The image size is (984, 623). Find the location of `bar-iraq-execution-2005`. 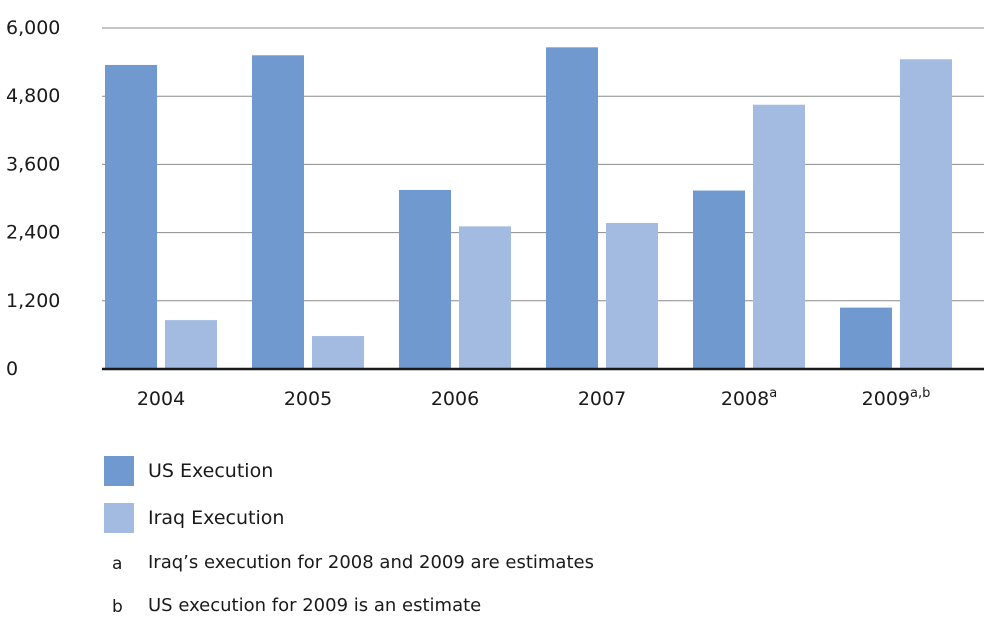

bar-iraq-execution-2005 is located at coordinates (338, 352).